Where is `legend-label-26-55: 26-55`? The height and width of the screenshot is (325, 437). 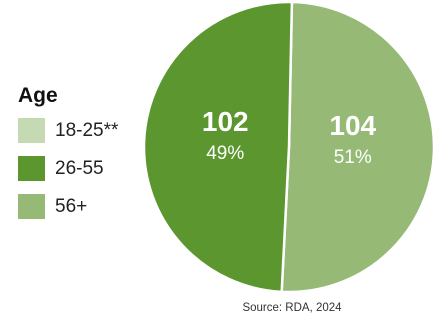
legend-label-26-55: 26-55 is located at coordinates (79, 168).